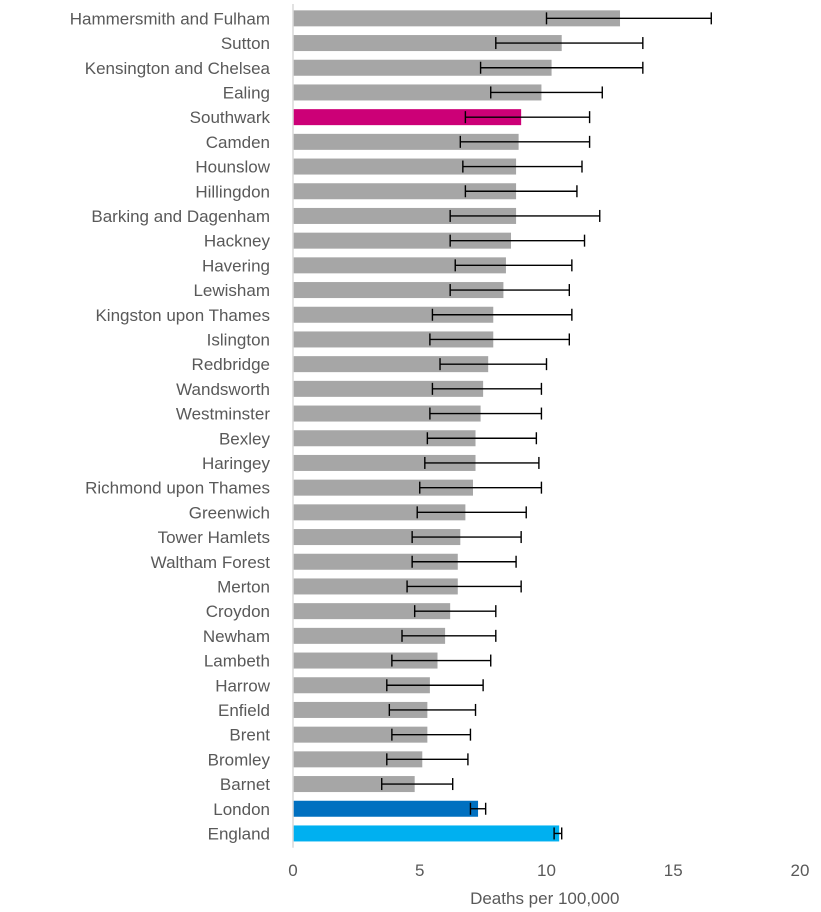 This screenshot has height=912, width=821. What do you see at coordinates (522, 166) in the screenshot?
I see `error-bar-hounslow` at bounding box center [522, 166].